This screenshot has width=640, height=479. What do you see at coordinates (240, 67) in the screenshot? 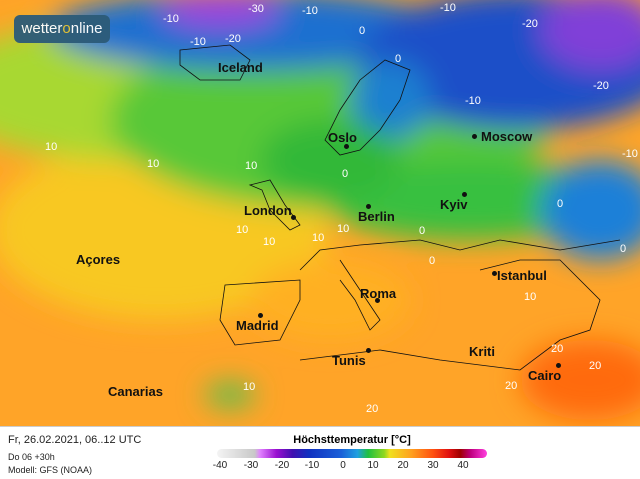
I see `city-label-iceland: Iceland` at bounding box center [240, 67].